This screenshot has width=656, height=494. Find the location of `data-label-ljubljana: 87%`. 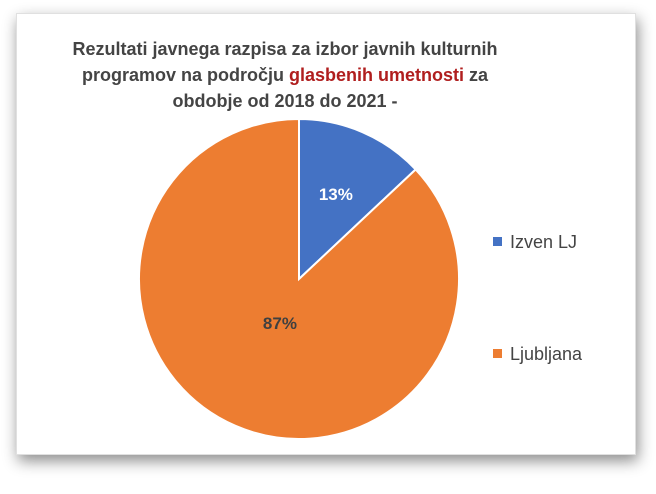

data-label-ljubljana: 87% is located at coordinates (280, 323).